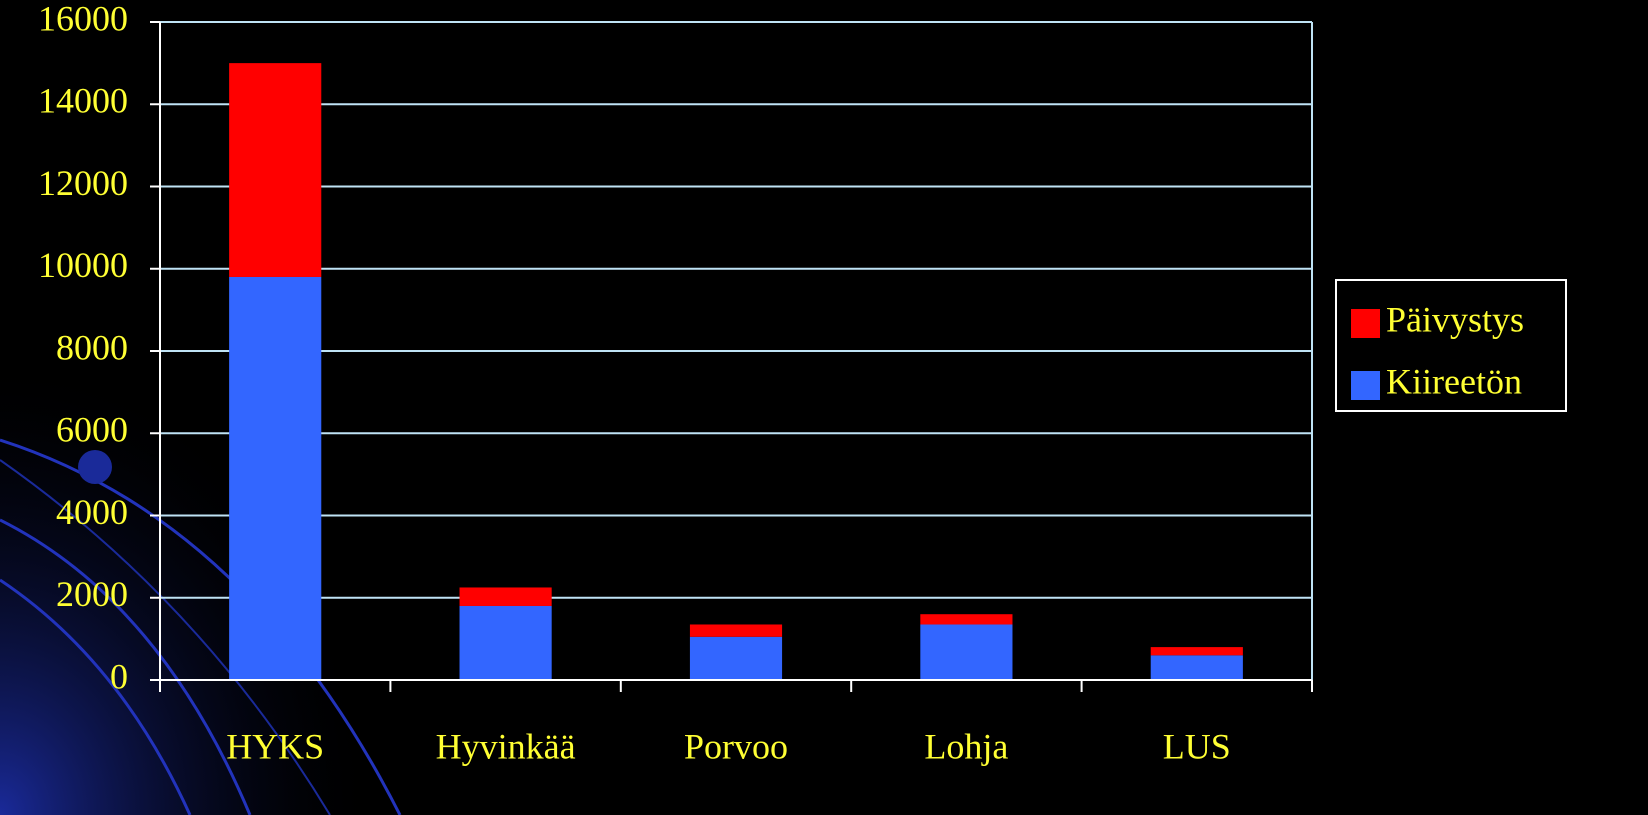 Image resolution: width=1648 pixels, height=815 pixels. I want to click on legend-label: Kiireetön, so click(1454, 381).